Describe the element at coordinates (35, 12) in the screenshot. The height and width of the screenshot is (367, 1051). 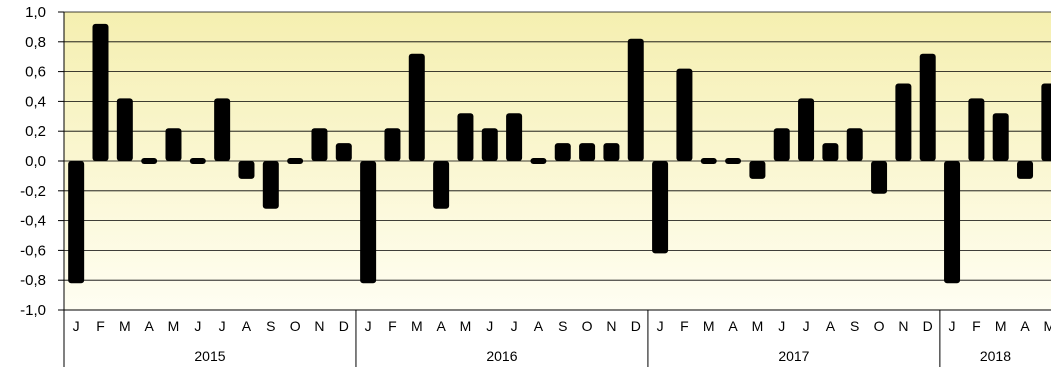
I see `y-tick-label: 1,0` at that location.